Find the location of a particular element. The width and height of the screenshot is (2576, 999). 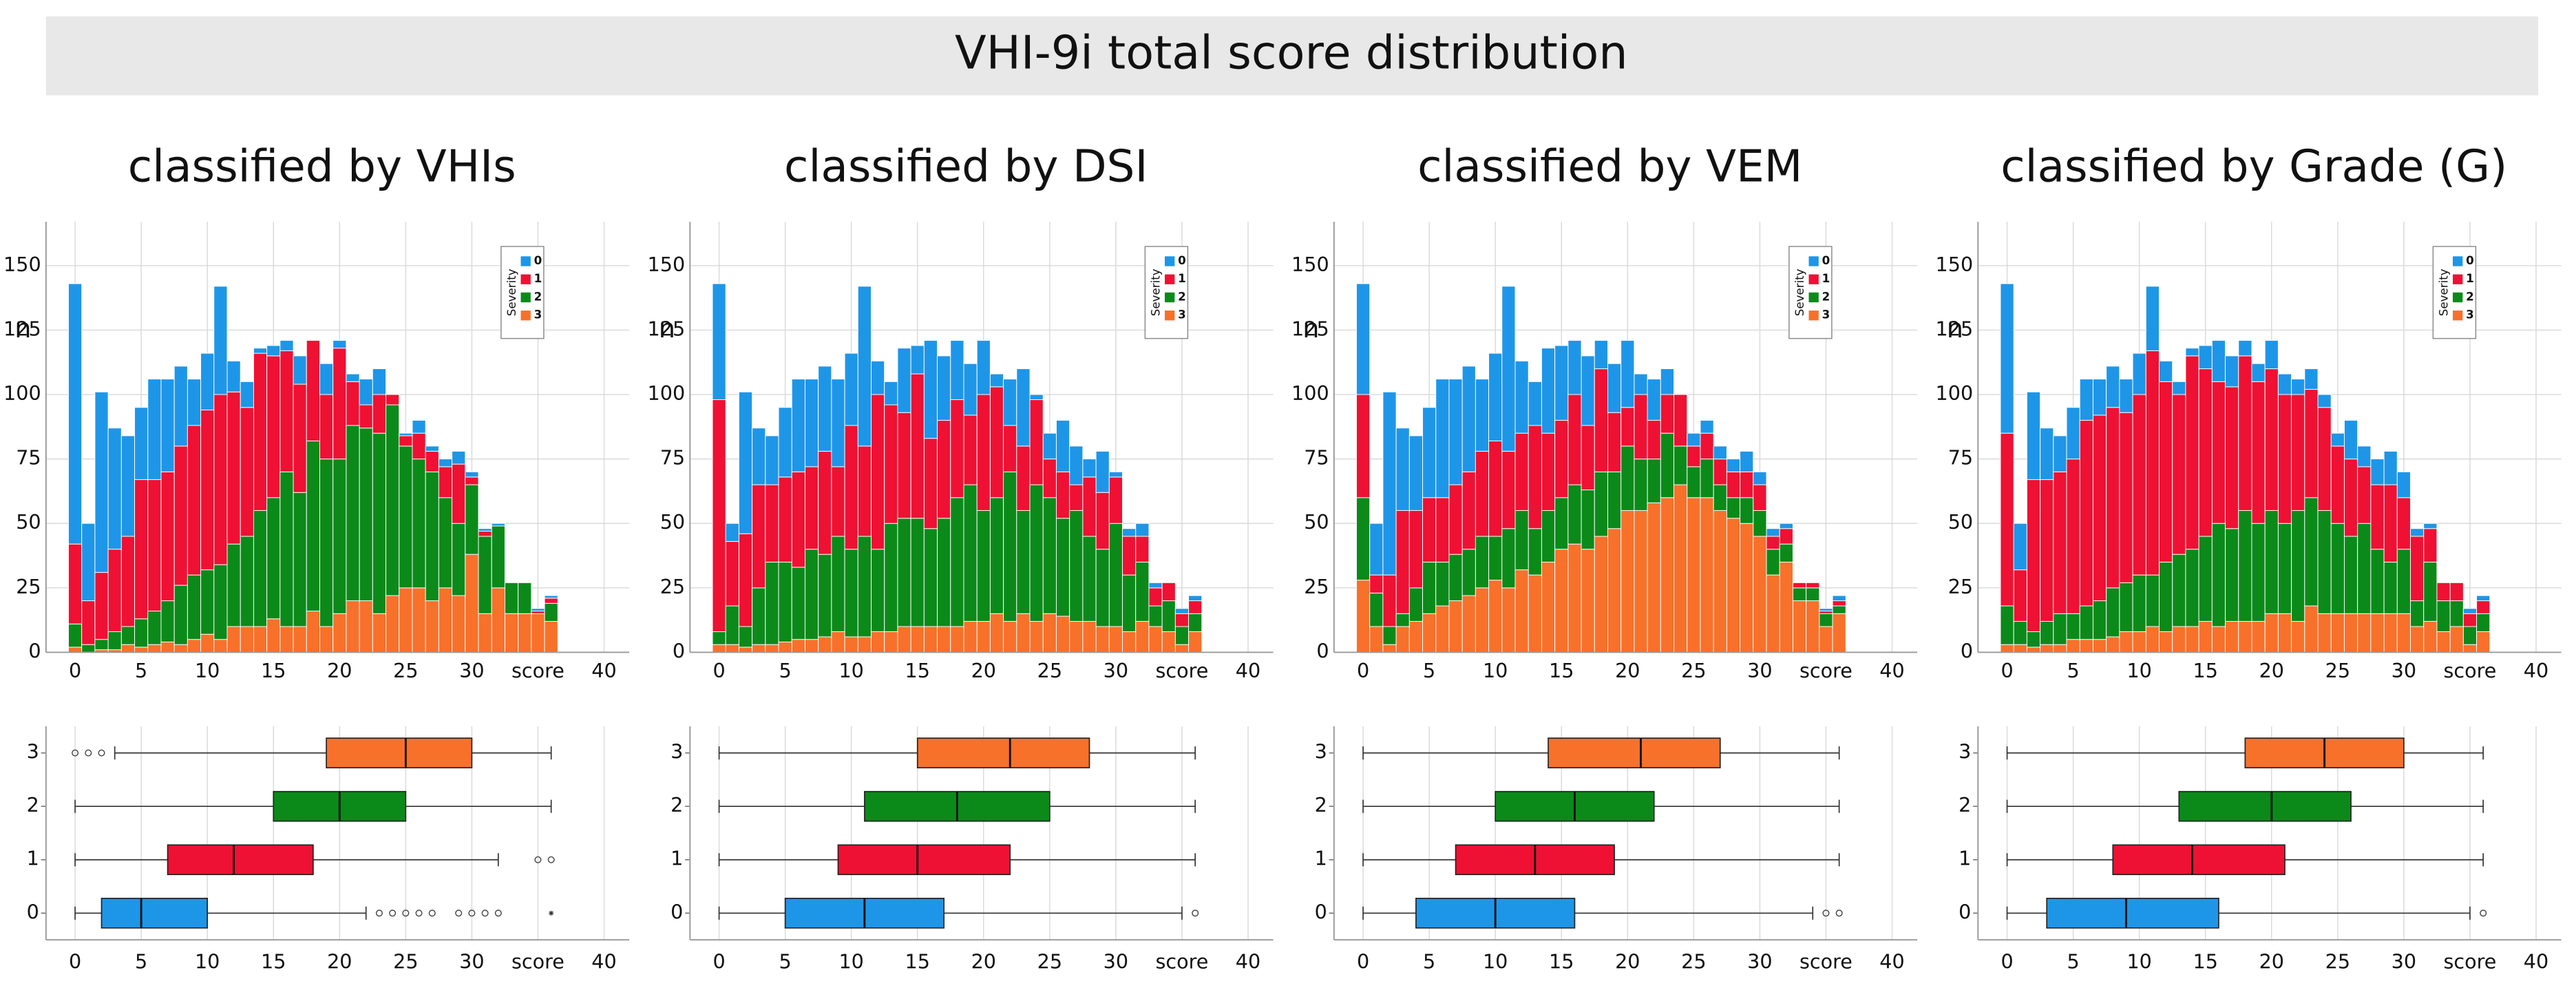

x-tick-label: 5 is located at coordinates (141, 961).